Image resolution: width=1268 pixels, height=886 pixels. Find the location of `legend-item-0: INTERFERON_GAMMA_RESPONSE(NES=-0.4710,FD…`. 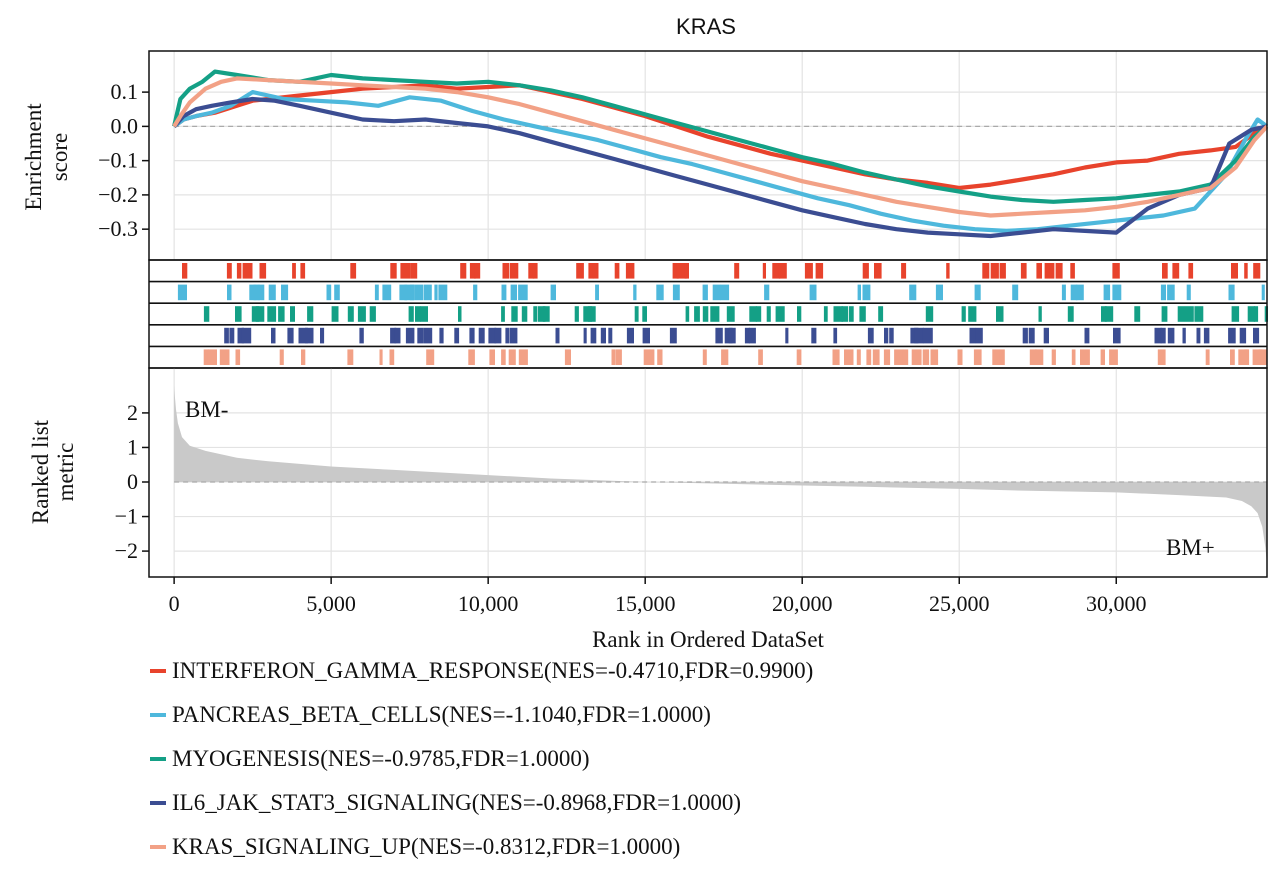

legend-item-0: INTERFERON_GAMMA_RESPONSE(NES=-0.4710,FD… is located at coordinates (481, 670).